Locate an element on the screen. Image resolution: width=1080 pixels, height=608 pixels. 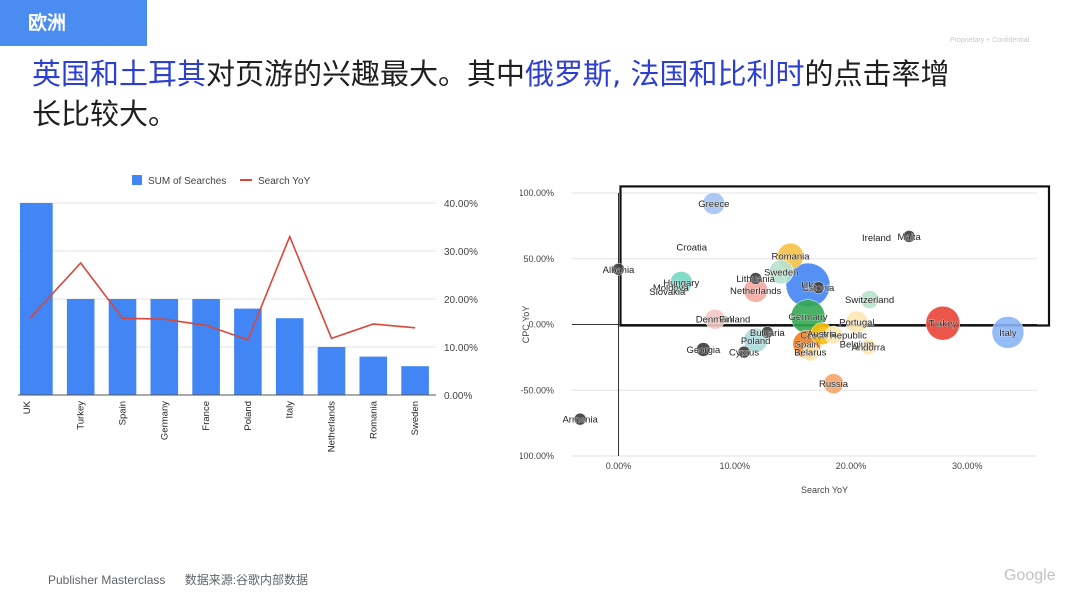
bubble-denmark is located at coordinates (715, 319).